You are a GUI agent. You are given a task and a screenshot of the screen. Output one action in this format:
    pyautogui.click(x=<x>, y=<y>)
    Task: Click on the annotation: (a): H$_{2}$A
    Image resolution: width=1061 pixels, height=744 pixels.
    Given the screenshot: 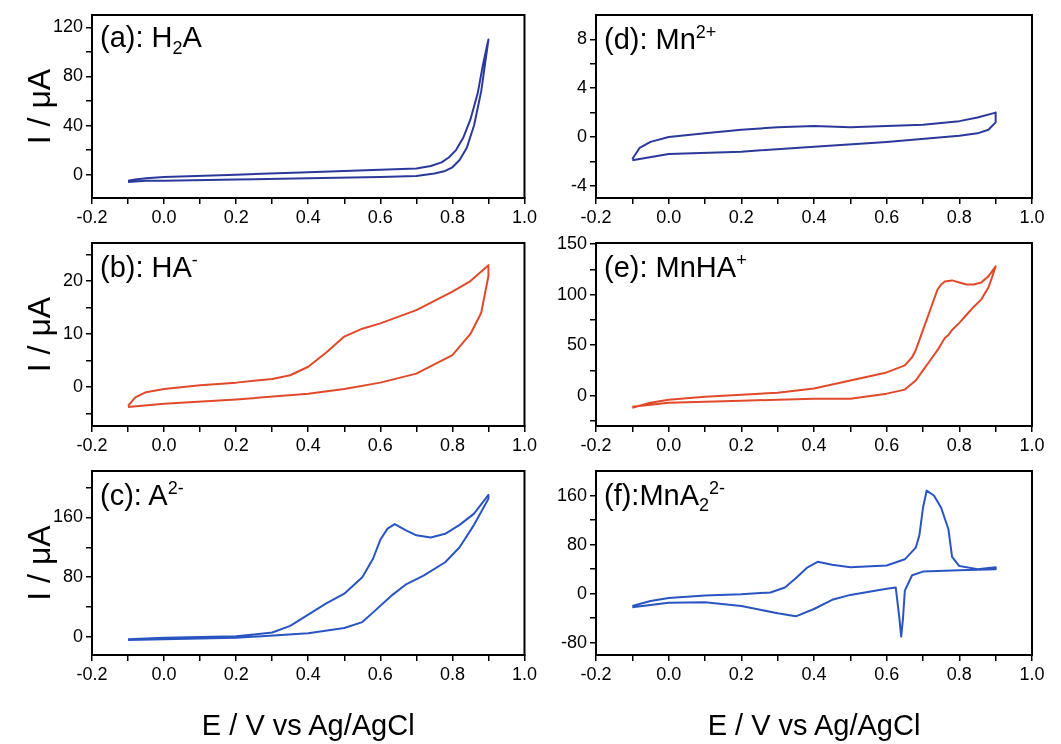 What is the action you would take?
    pyautogui.click(x=151, y=39)
    